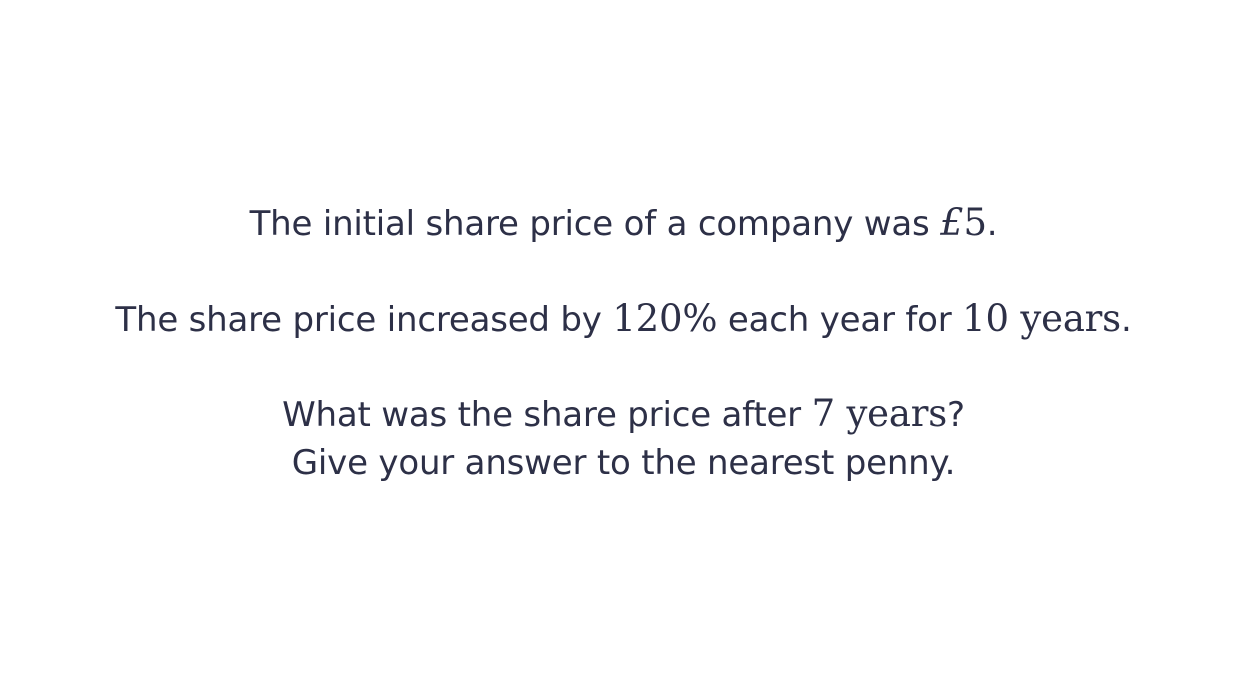  What do you see at coordinates (975, 222) in the screenshot?
I see `initial-price-amount: 5` at bounding box center [975, 222].